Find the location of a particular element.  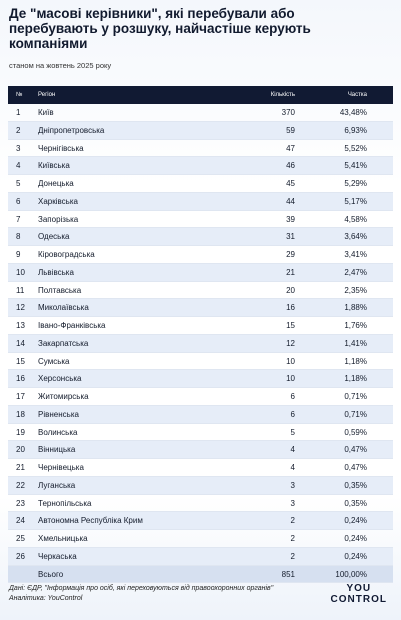

table-row: 20 Вінницька 4 0,47% is located at coordinates (200, 450).